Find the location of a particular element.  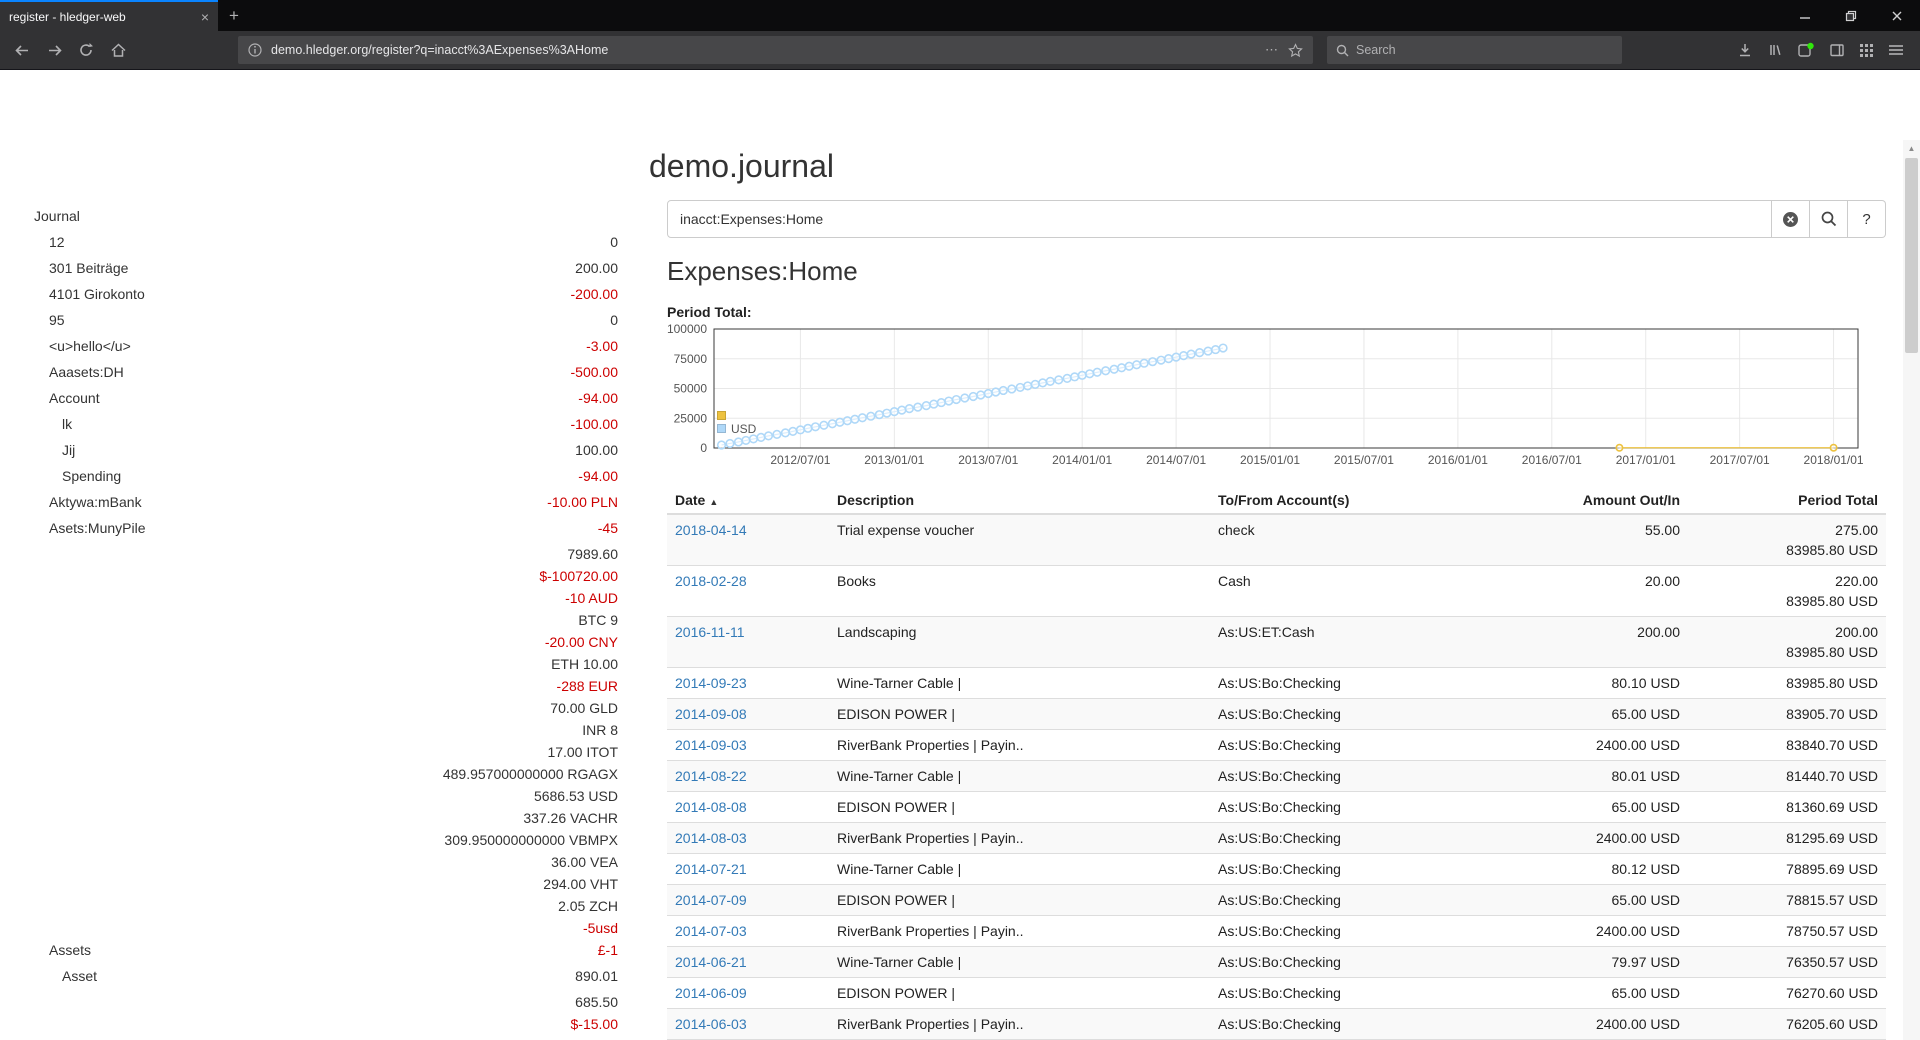

account-link: Jij is located at coordinates (69, 450).